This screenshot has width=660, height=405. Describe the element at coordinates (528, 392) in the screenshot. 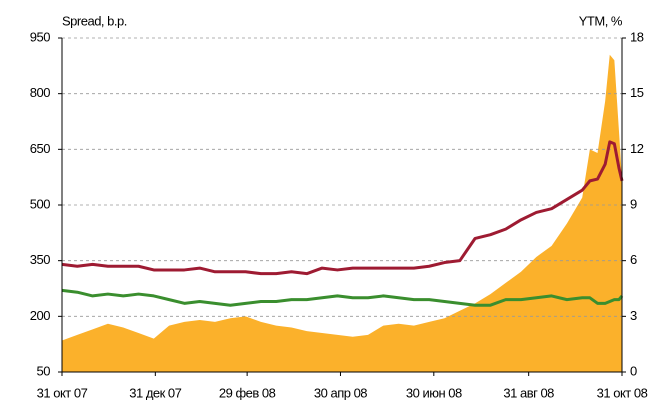

I see `x-tick-label: 31 авг 08` at that location.